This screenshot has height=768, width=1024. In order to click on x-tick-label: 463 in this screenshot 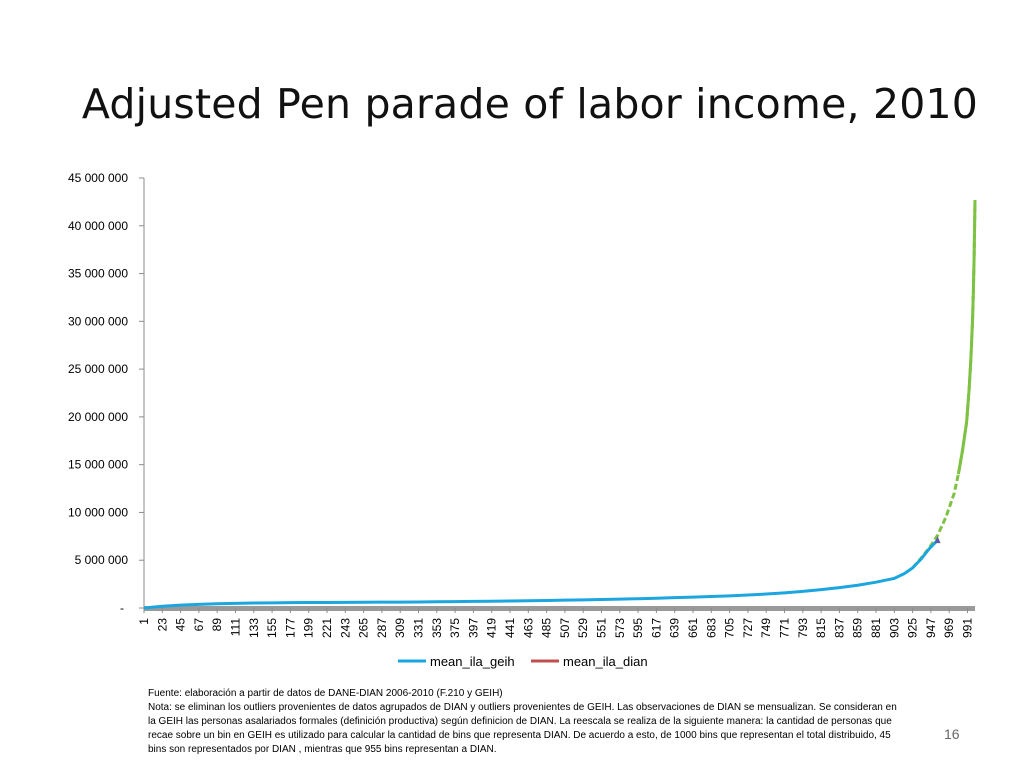, I will do `click(528, 628)`.